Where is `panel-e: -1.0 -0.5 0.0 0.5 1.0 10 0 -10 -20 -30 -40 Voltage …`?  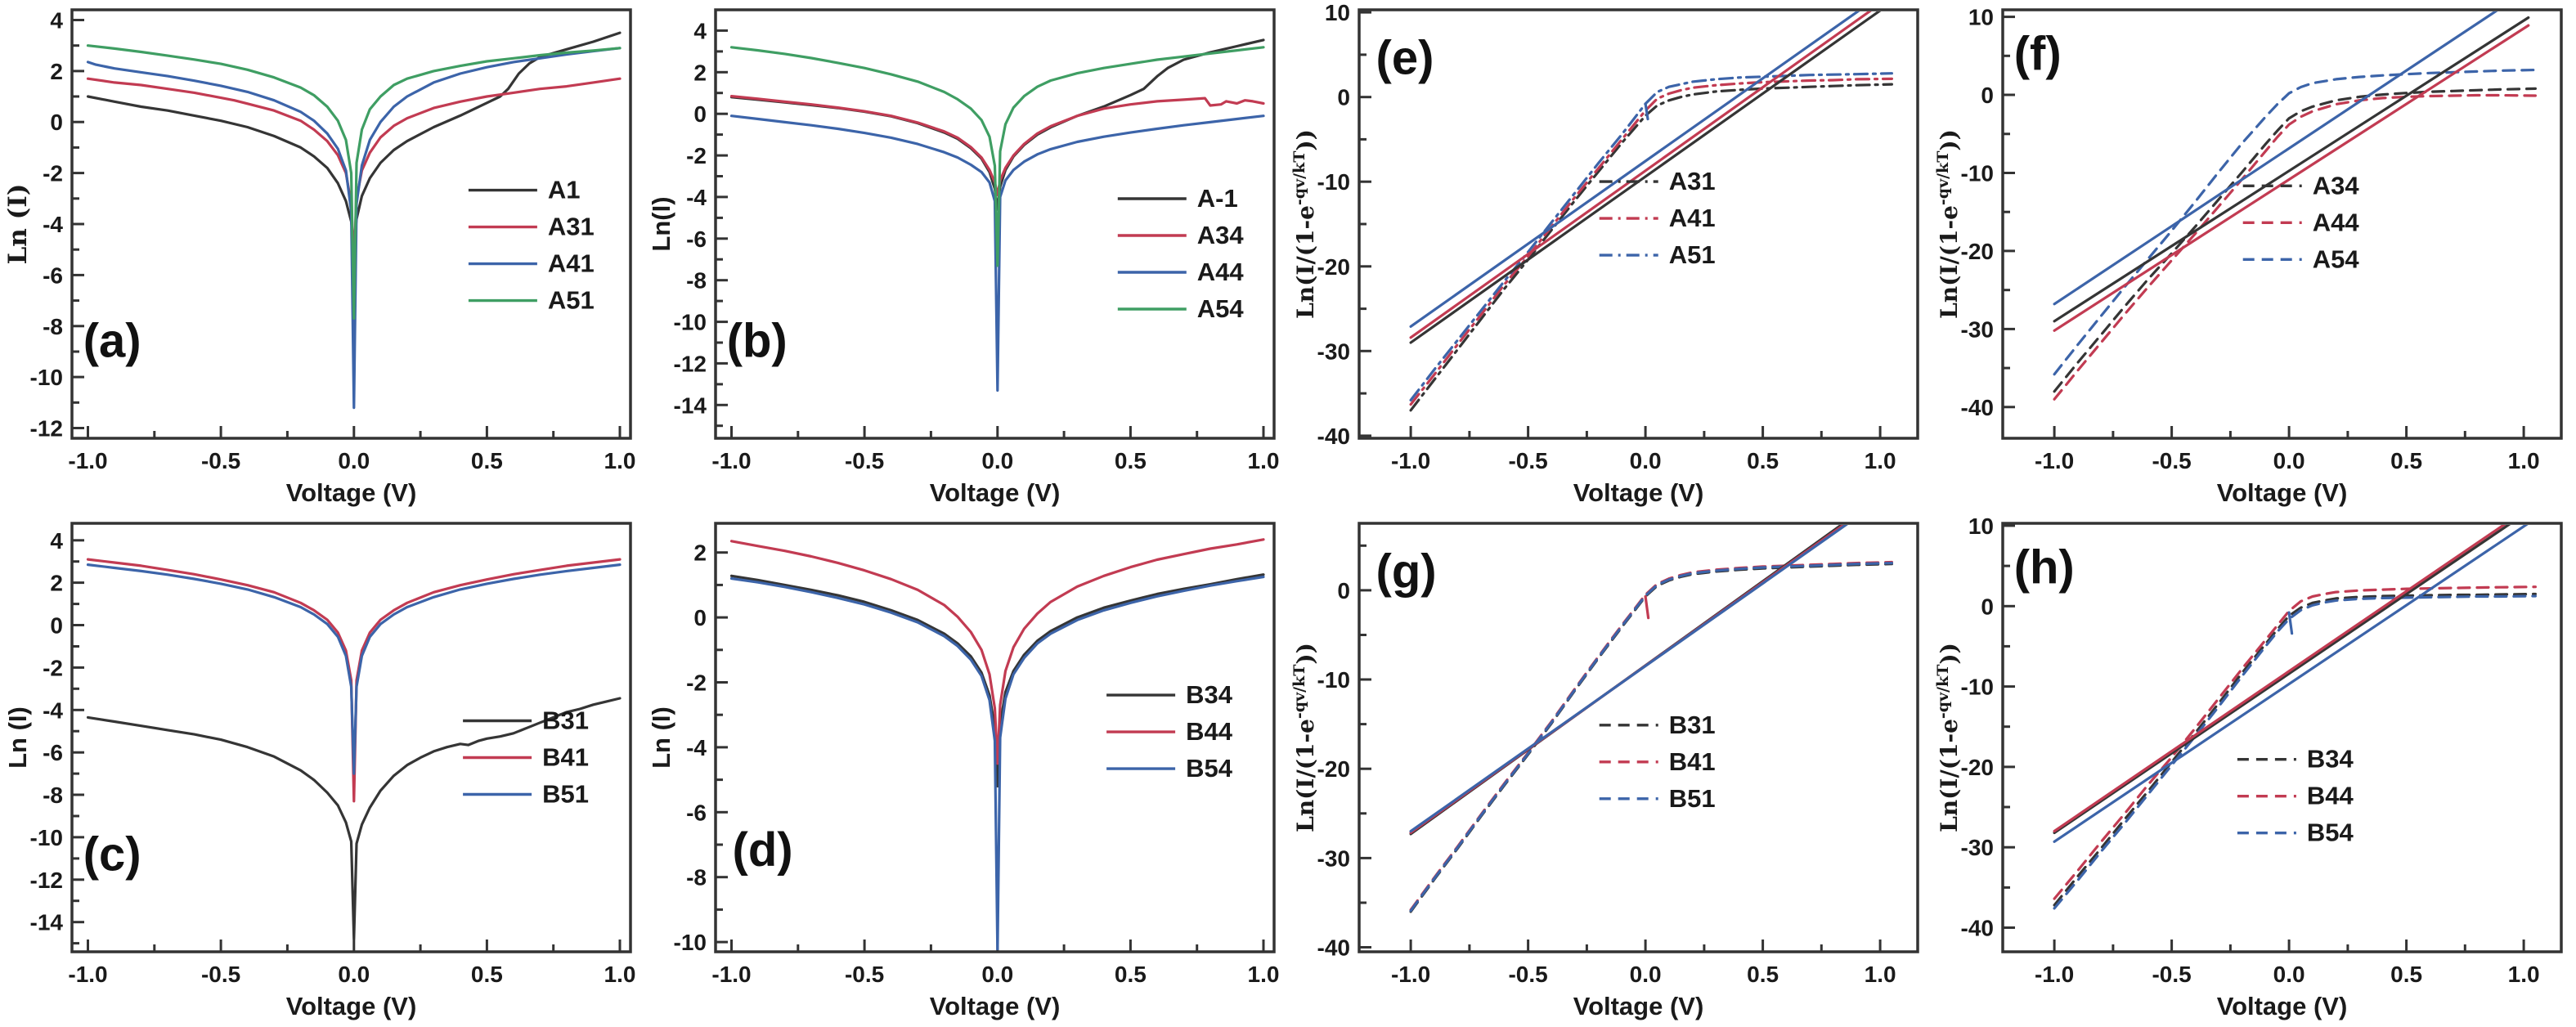 panel-e: -1.0 -0.5 0.0 0.5 1.0 10 0 -10 -20 -30 -40 Voltage … is located at coordinates (1609, 257).